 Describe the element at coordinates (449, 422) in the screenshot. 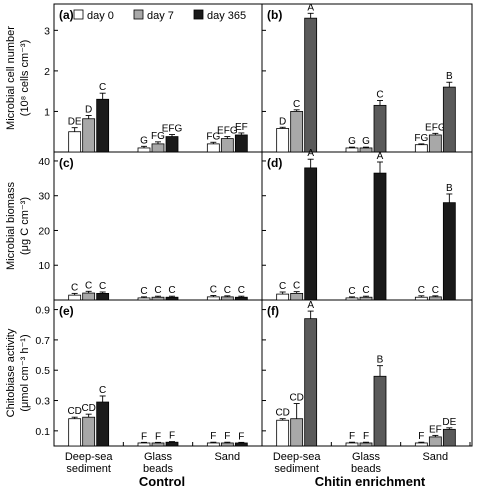

I see `significance-letter: DE` at that location.